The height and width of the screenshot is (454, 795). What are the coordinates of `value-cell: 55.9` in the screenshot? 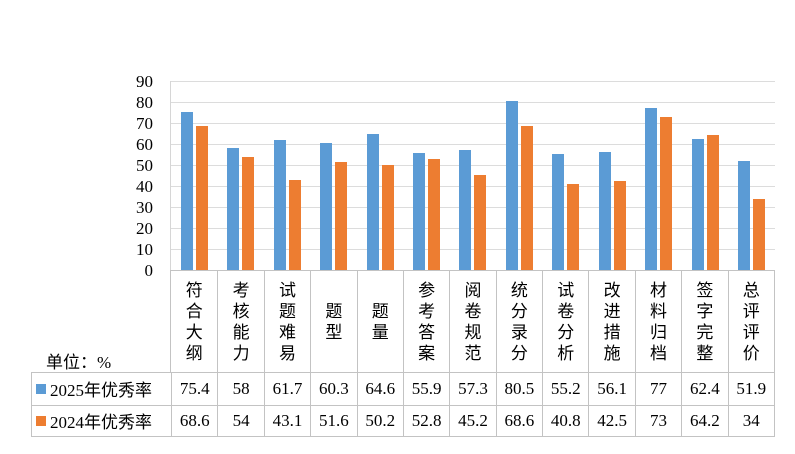 It's located at (425, 389).